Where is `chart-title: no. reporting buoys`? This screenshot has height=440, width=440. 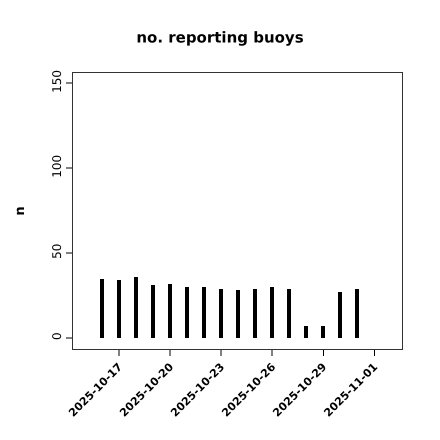 chart-title: no. reporting buoys is located at coordinates (220, 37).